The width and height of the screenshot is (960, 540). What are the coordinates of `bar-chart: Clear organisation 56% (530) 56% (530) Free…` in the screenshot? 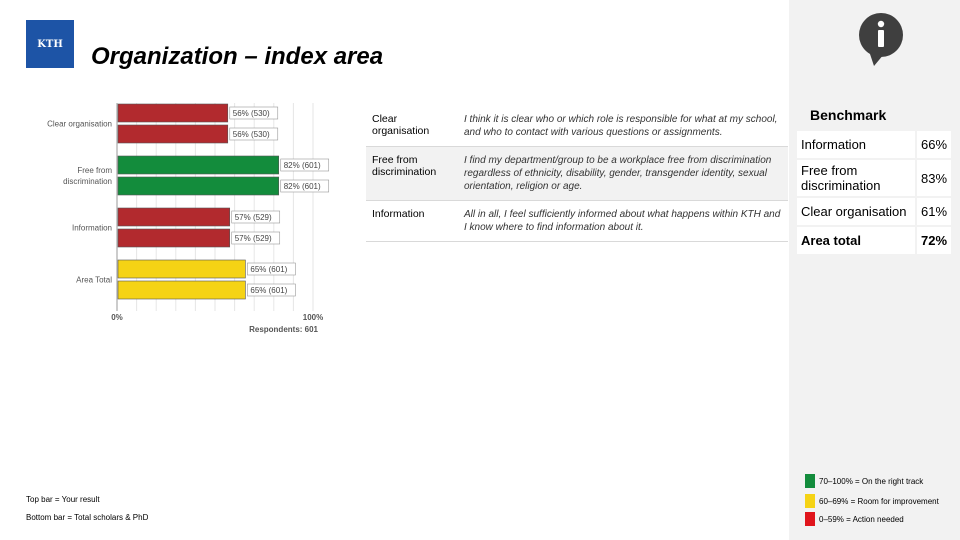 It's located at (180, 218).